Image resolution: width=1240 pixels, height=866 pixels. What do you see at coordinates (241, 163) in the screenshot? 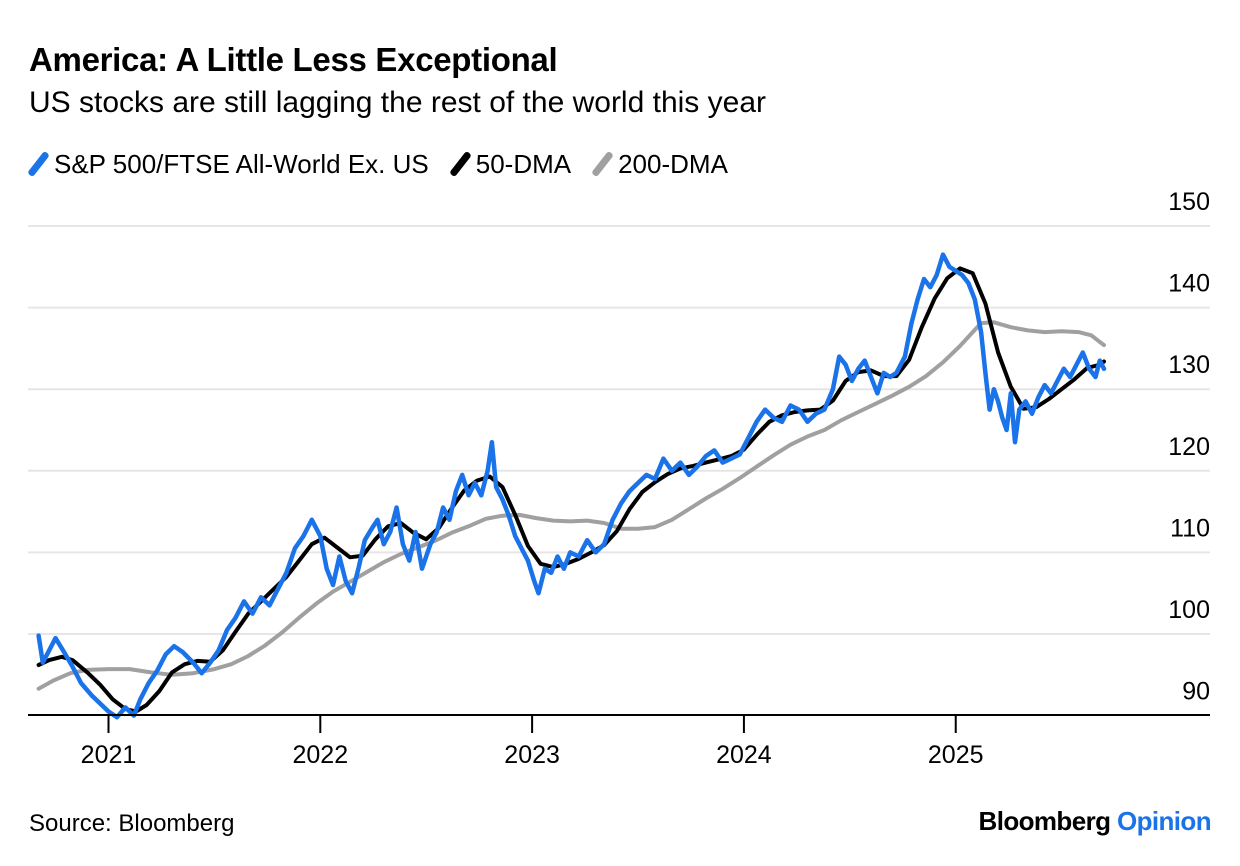
I see `legend-label-ratio: S&P 500/FTSE All-World Ex. US` at bounding box center [241, 163].